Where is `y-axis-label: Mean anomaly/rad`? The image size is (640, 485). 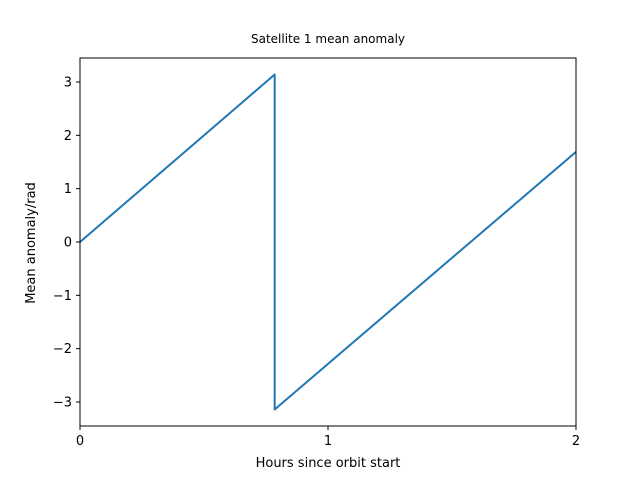
y-axis-label: Mean anomaly/rad is located at coordinates (31, 243).